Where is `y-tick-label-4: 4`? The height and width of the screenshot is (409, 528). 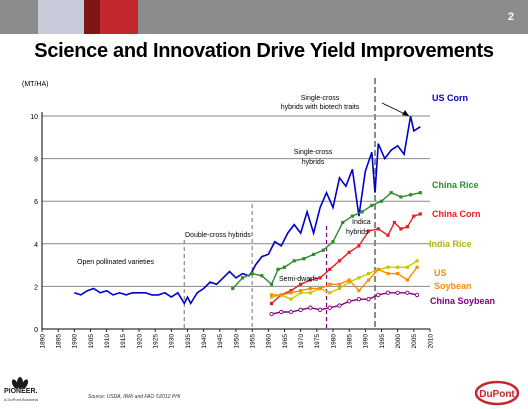 y-tick-label-4: 4 is located at coordinates (36, 245).